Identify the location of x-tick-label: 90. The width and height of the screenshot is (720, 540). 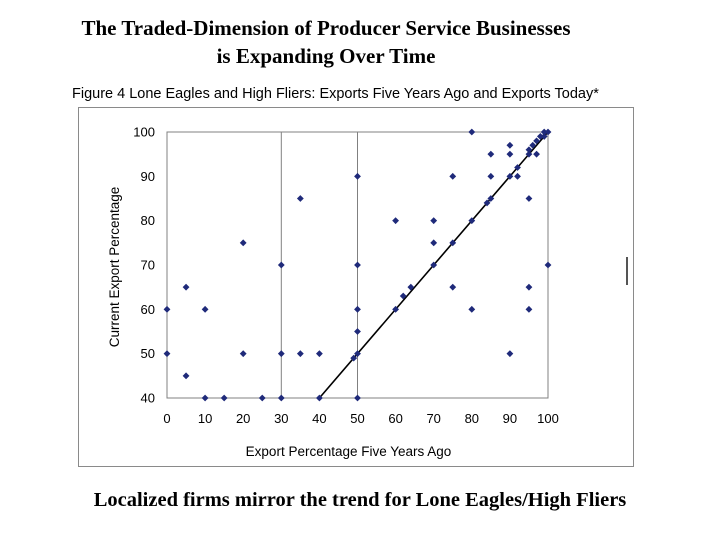
(510, 418).